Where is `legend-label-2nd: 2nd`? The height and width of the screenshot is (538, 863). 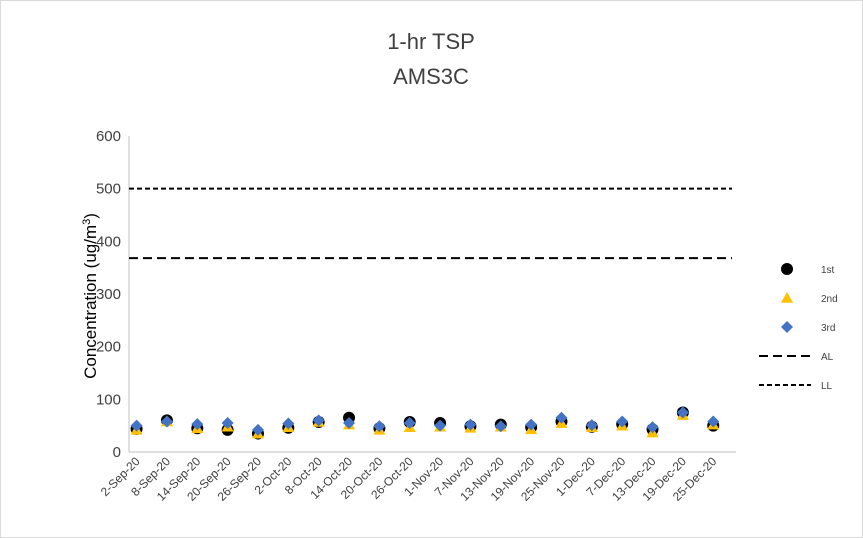 legend-label-2nd: 2nd is located at coordinates (829, 299).